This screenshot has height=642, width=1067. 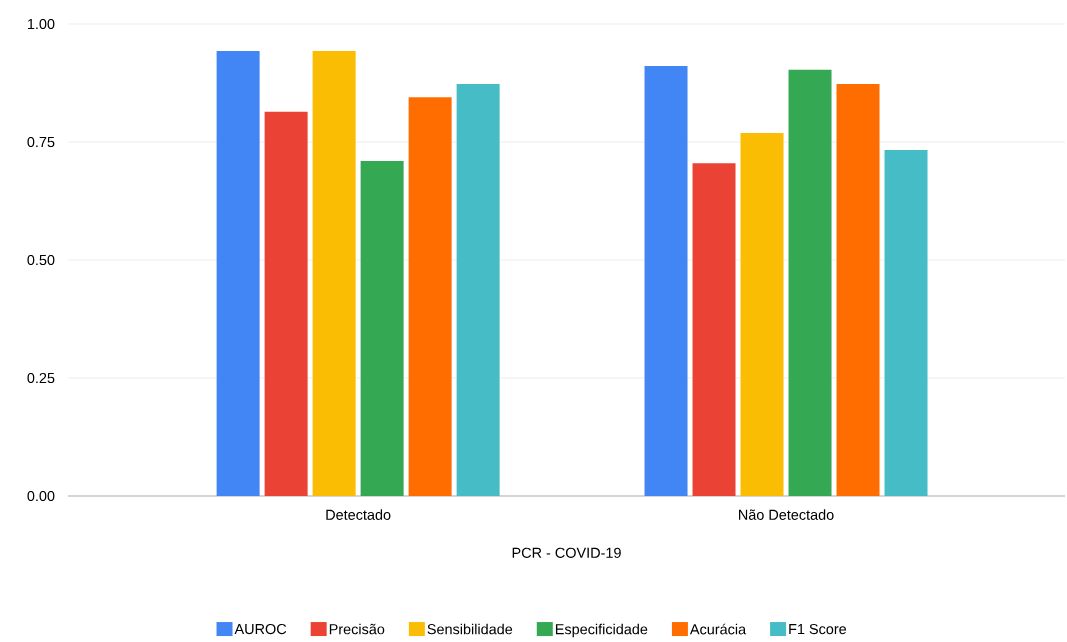 What do you see at coordinates (470, 629) in the screenshot?
I see `legend-label: Sensibilidade` at bounding box center [470, 629].